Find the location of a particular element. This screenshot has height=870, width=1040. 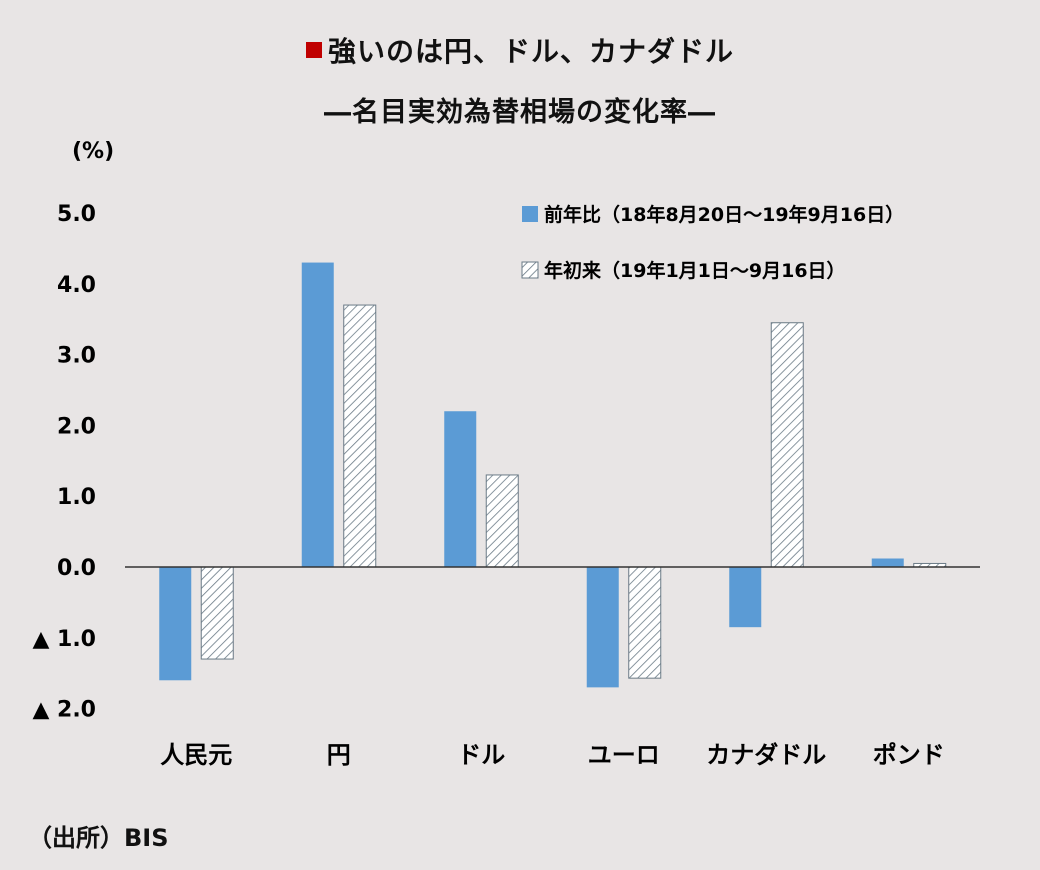

x-tick-label: ポンド is located at coordinates (909, 755).